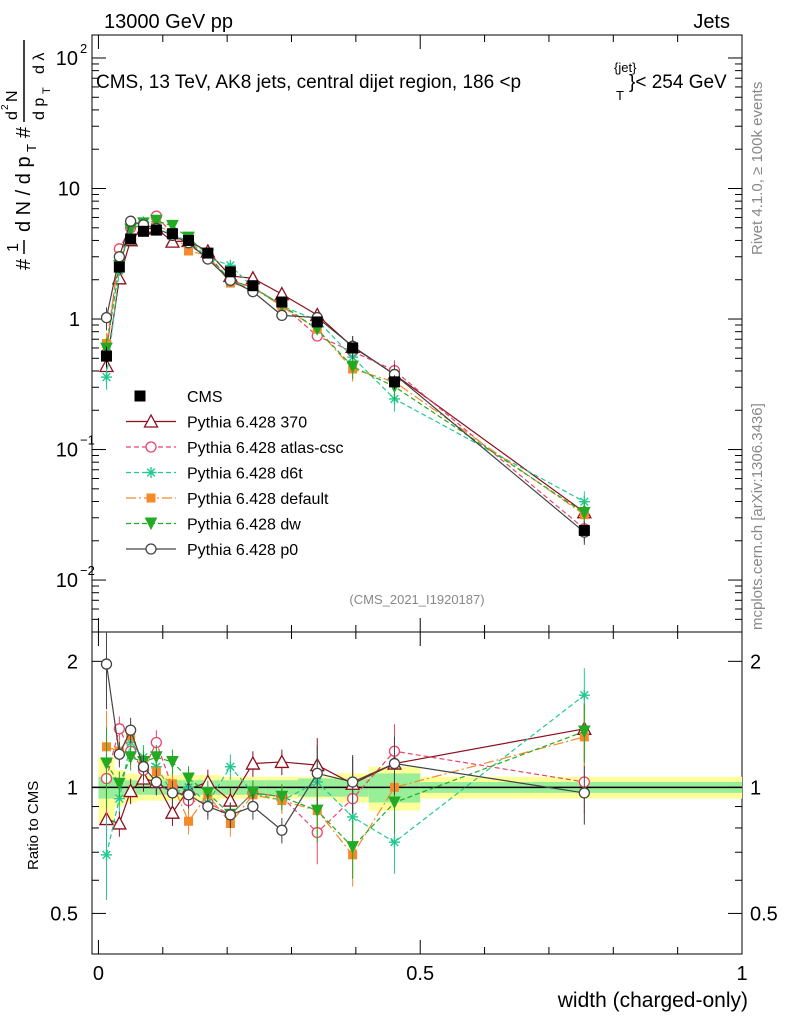  What do you see at coordinates (31, 148) in the screenshot?
I see `svg-text: T` at bounding box center [31, 148].